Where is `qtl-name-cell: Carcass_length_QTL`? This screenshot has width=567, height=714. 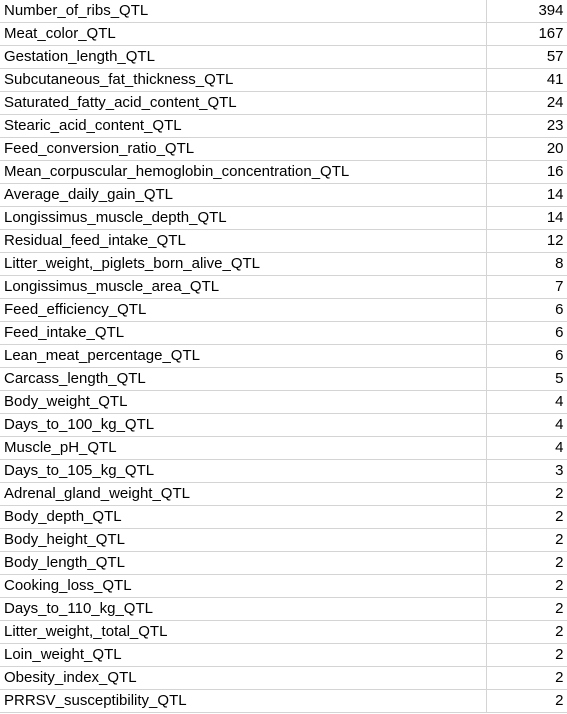
qtl-name-cell: Carcass_length_QTL is located at coordinates (243, 379).